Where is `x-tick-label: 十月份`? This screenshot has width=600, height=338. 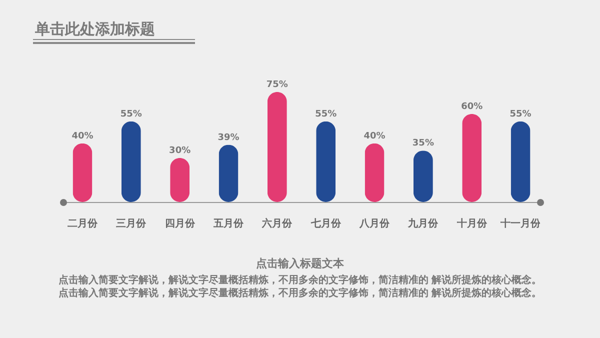 x-tick-label: 十月份 is located at coordinates (472, 224).